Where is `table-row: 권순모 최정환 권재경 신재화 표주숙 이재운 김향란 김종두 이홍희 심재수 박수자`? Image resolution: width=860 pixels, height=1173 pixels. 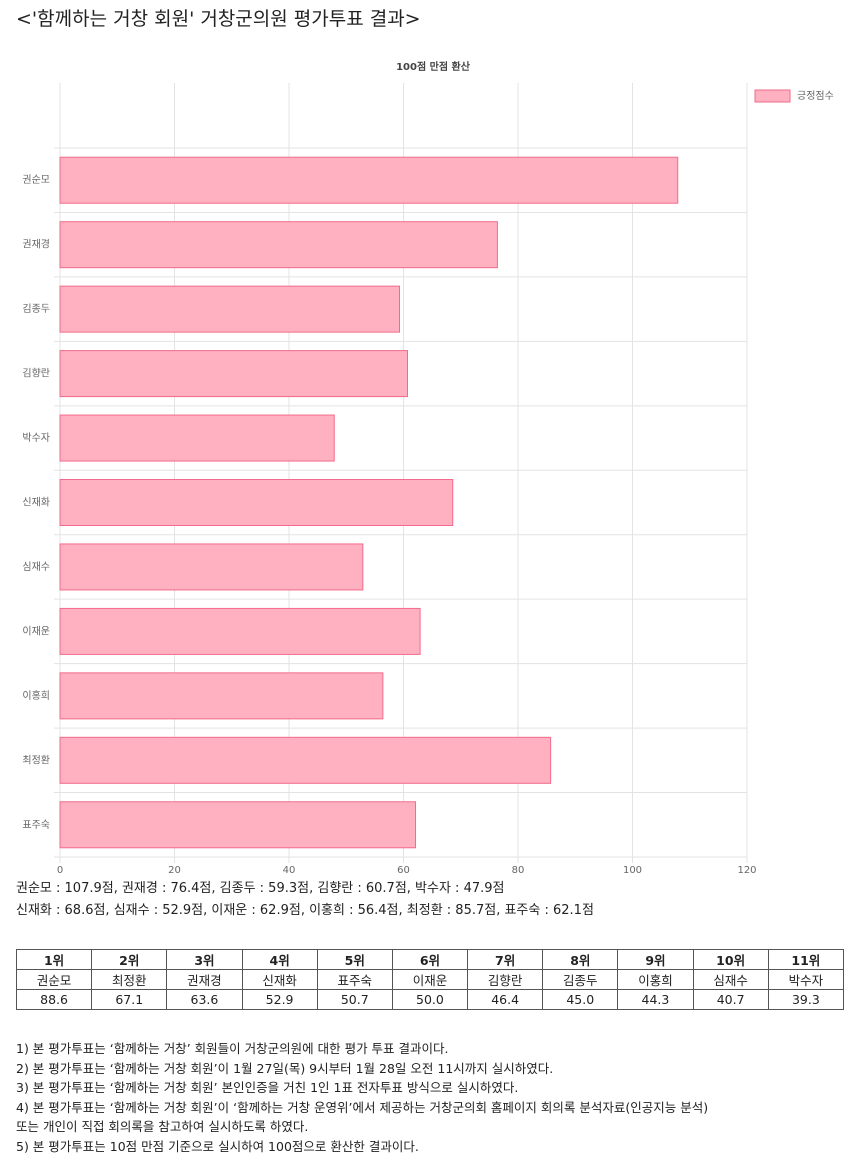 table-row: 권순모 최정환 권재경 신재화 표주숙 이재운 김향란 김종두 이홍희 심재수 박수자 is located at coordinates (430, 979).